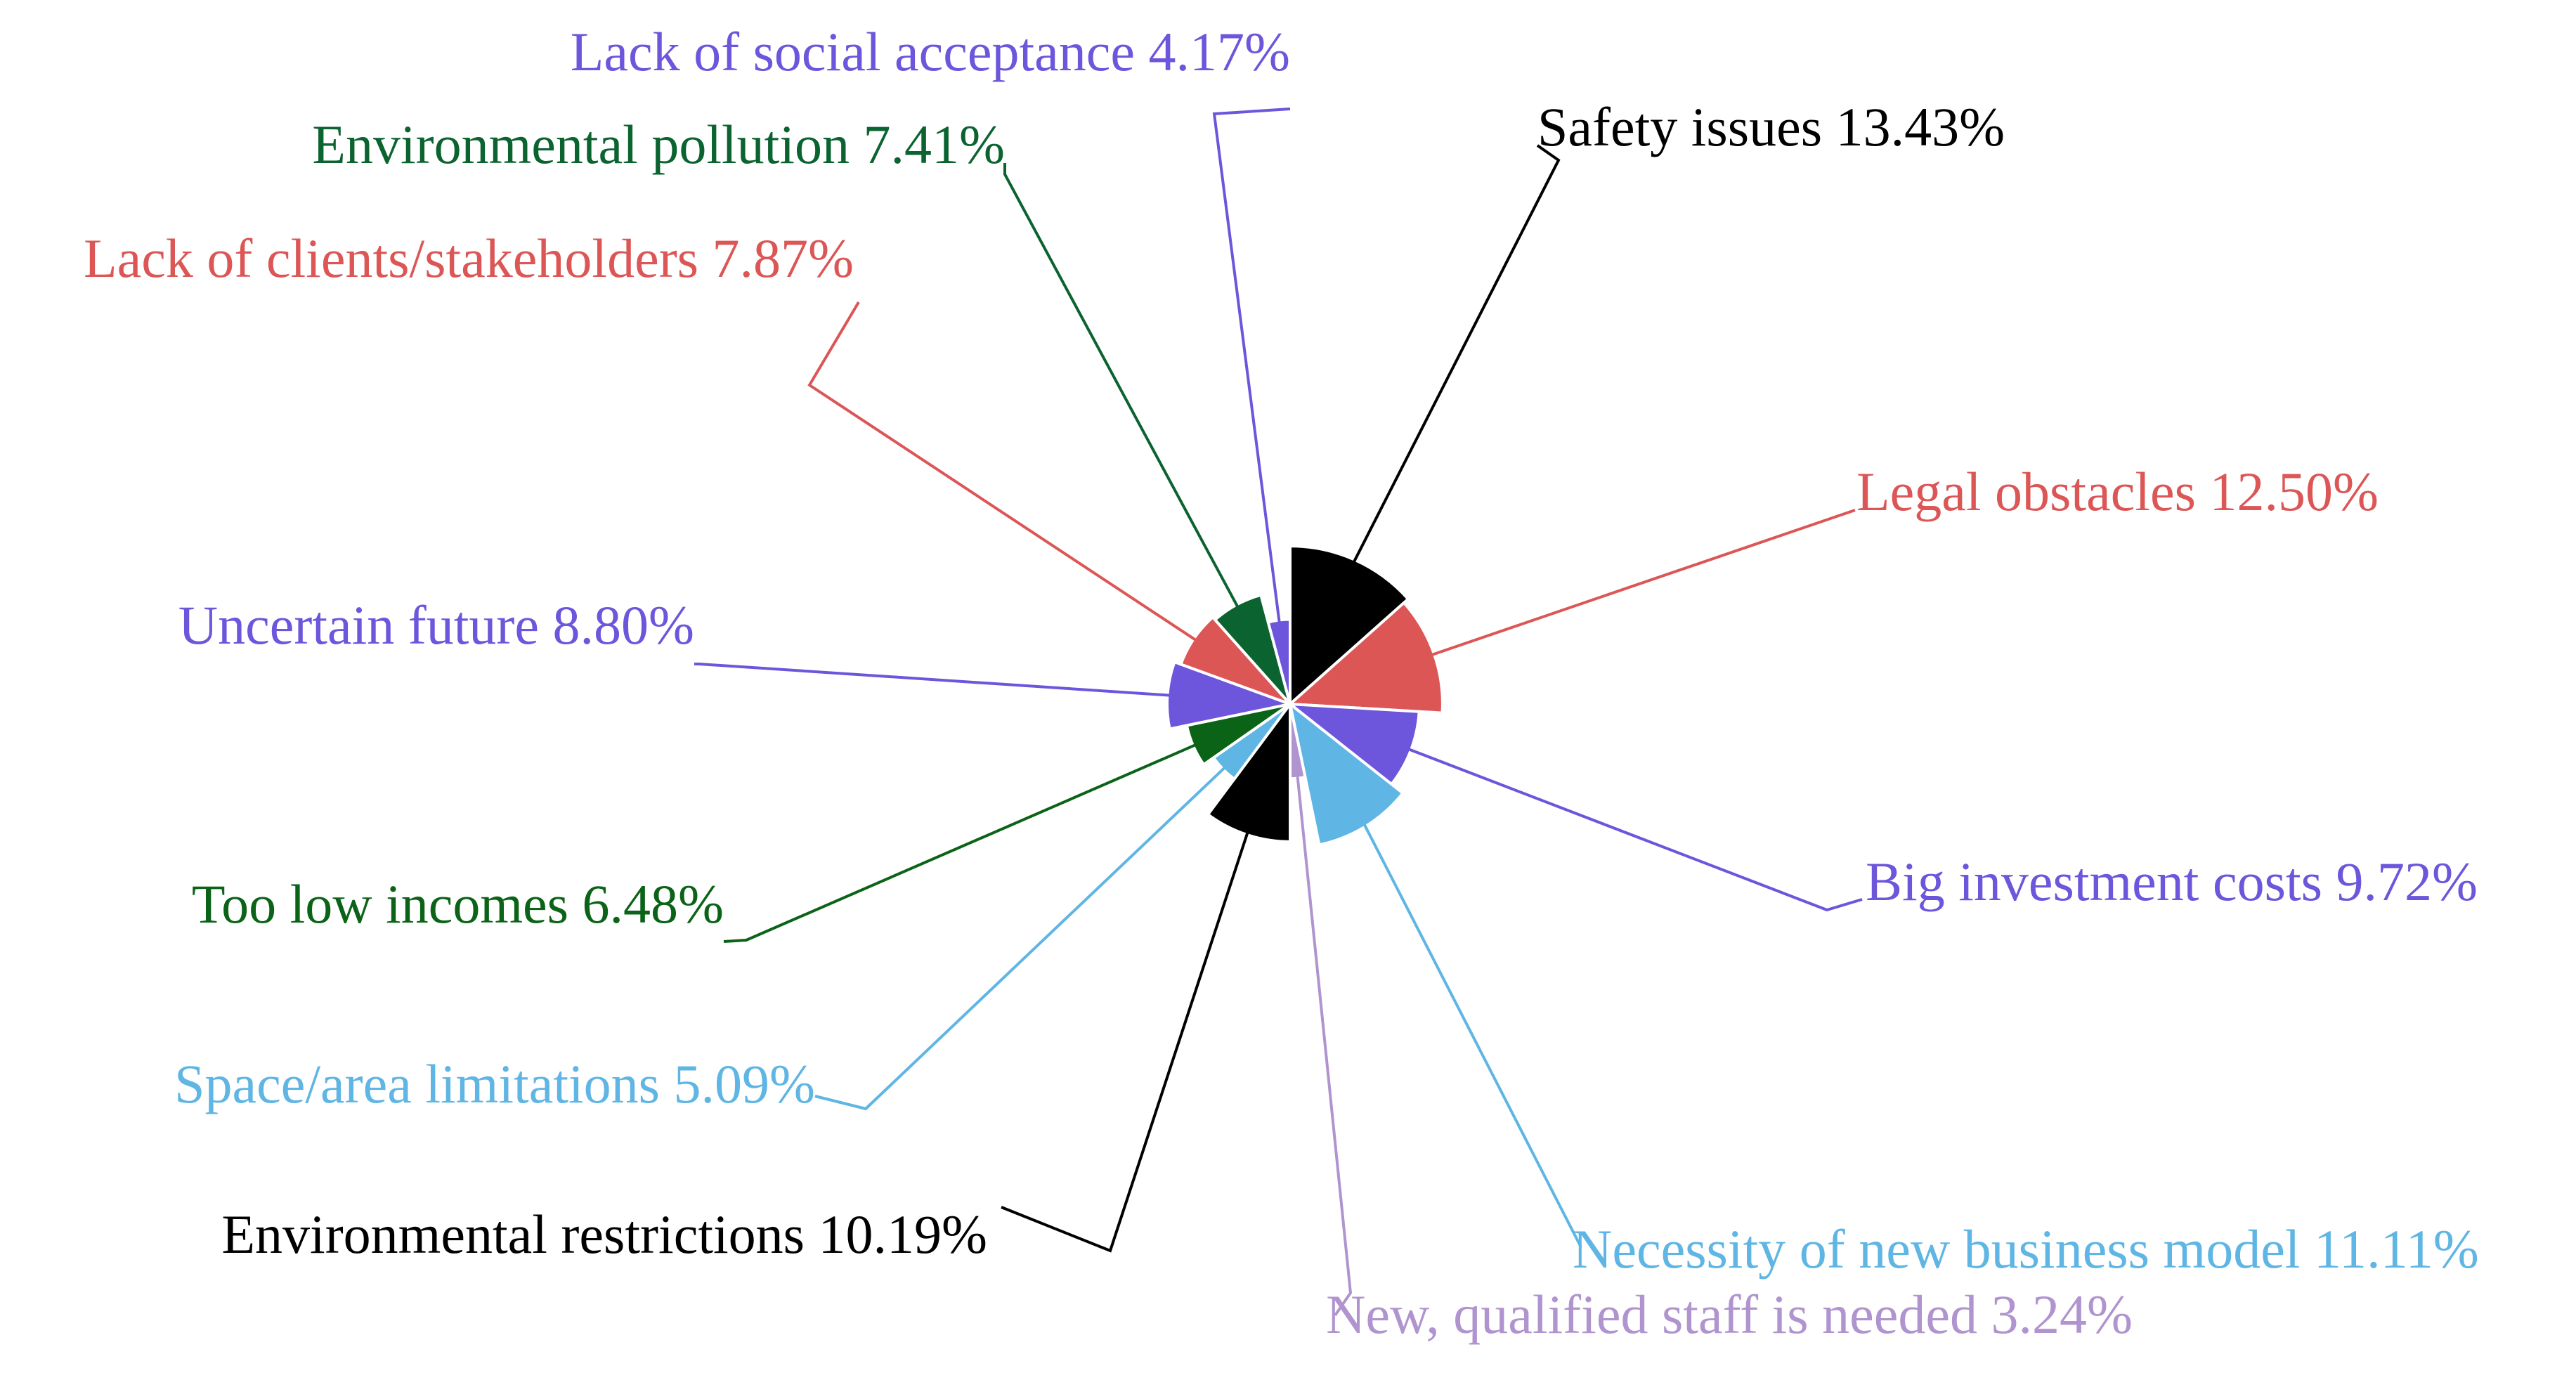 The width and height of the screenshot is (2576, 1380). What do you see at coordinates (1251, 366) in the screenshot?
I see `leader-line-lack-of-social-acceptance` at bounding box center [1251, 366].